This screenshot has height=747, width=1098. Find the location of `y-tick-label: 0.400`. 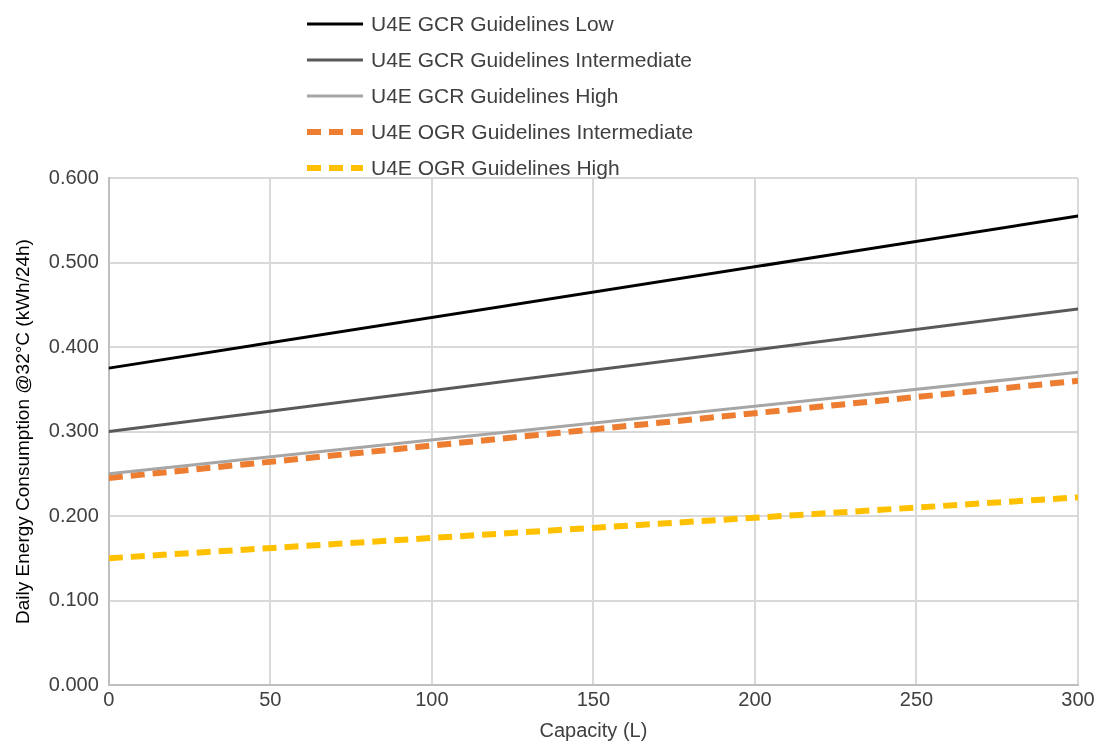

y-tick-label: 0.400 is located at coordinates (73, 345).